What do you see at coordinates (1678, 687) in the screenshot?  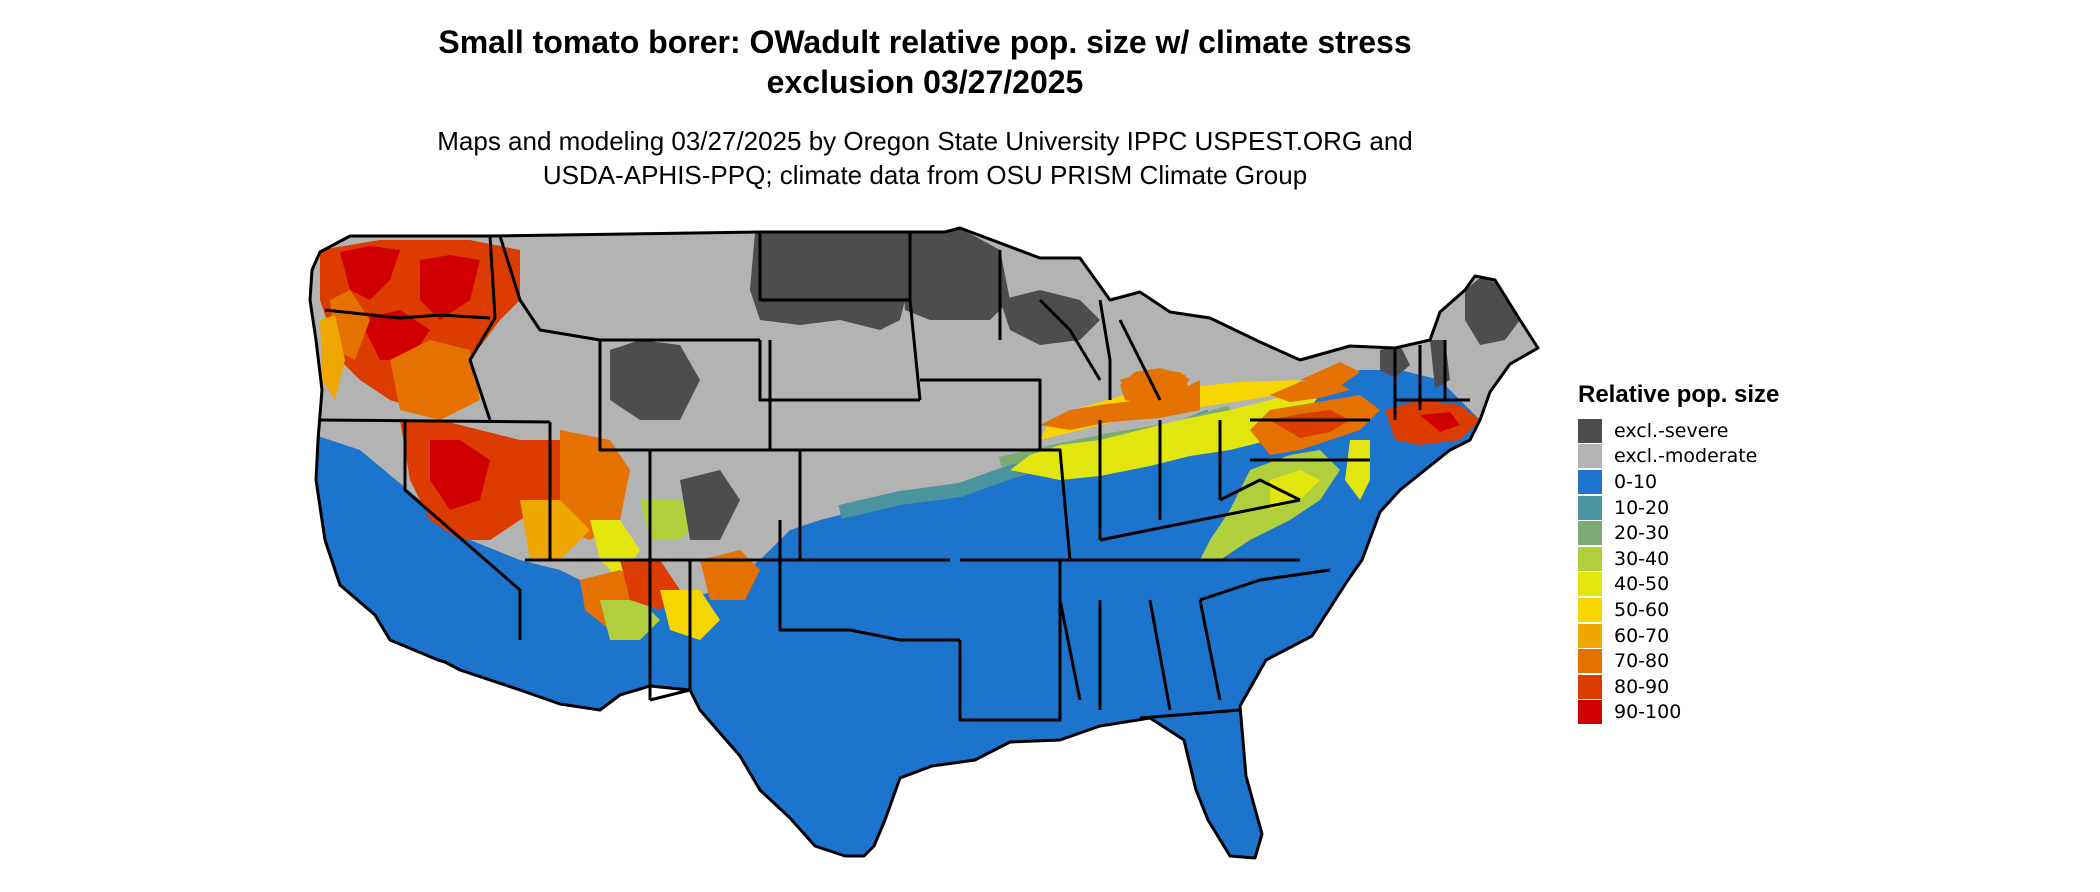 I see `legend-item: 80-90` at bounding box center [1678, 687].